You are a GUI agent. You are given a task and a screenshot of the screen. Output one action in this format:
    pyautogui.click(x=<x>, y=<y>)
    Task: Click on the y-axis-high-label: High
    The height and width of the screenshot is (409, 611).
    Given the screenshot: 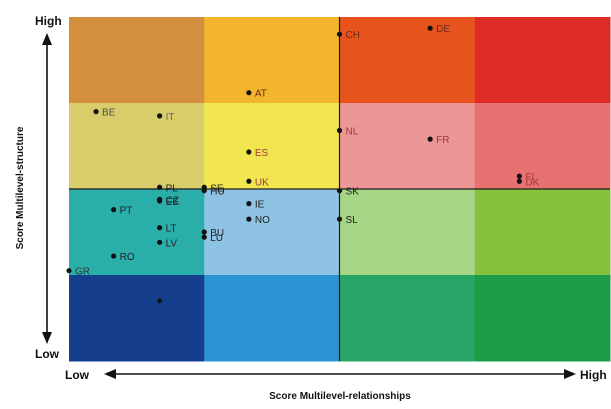 What is the action you would take?
    pyautogui.click(x=48, y=21)
    